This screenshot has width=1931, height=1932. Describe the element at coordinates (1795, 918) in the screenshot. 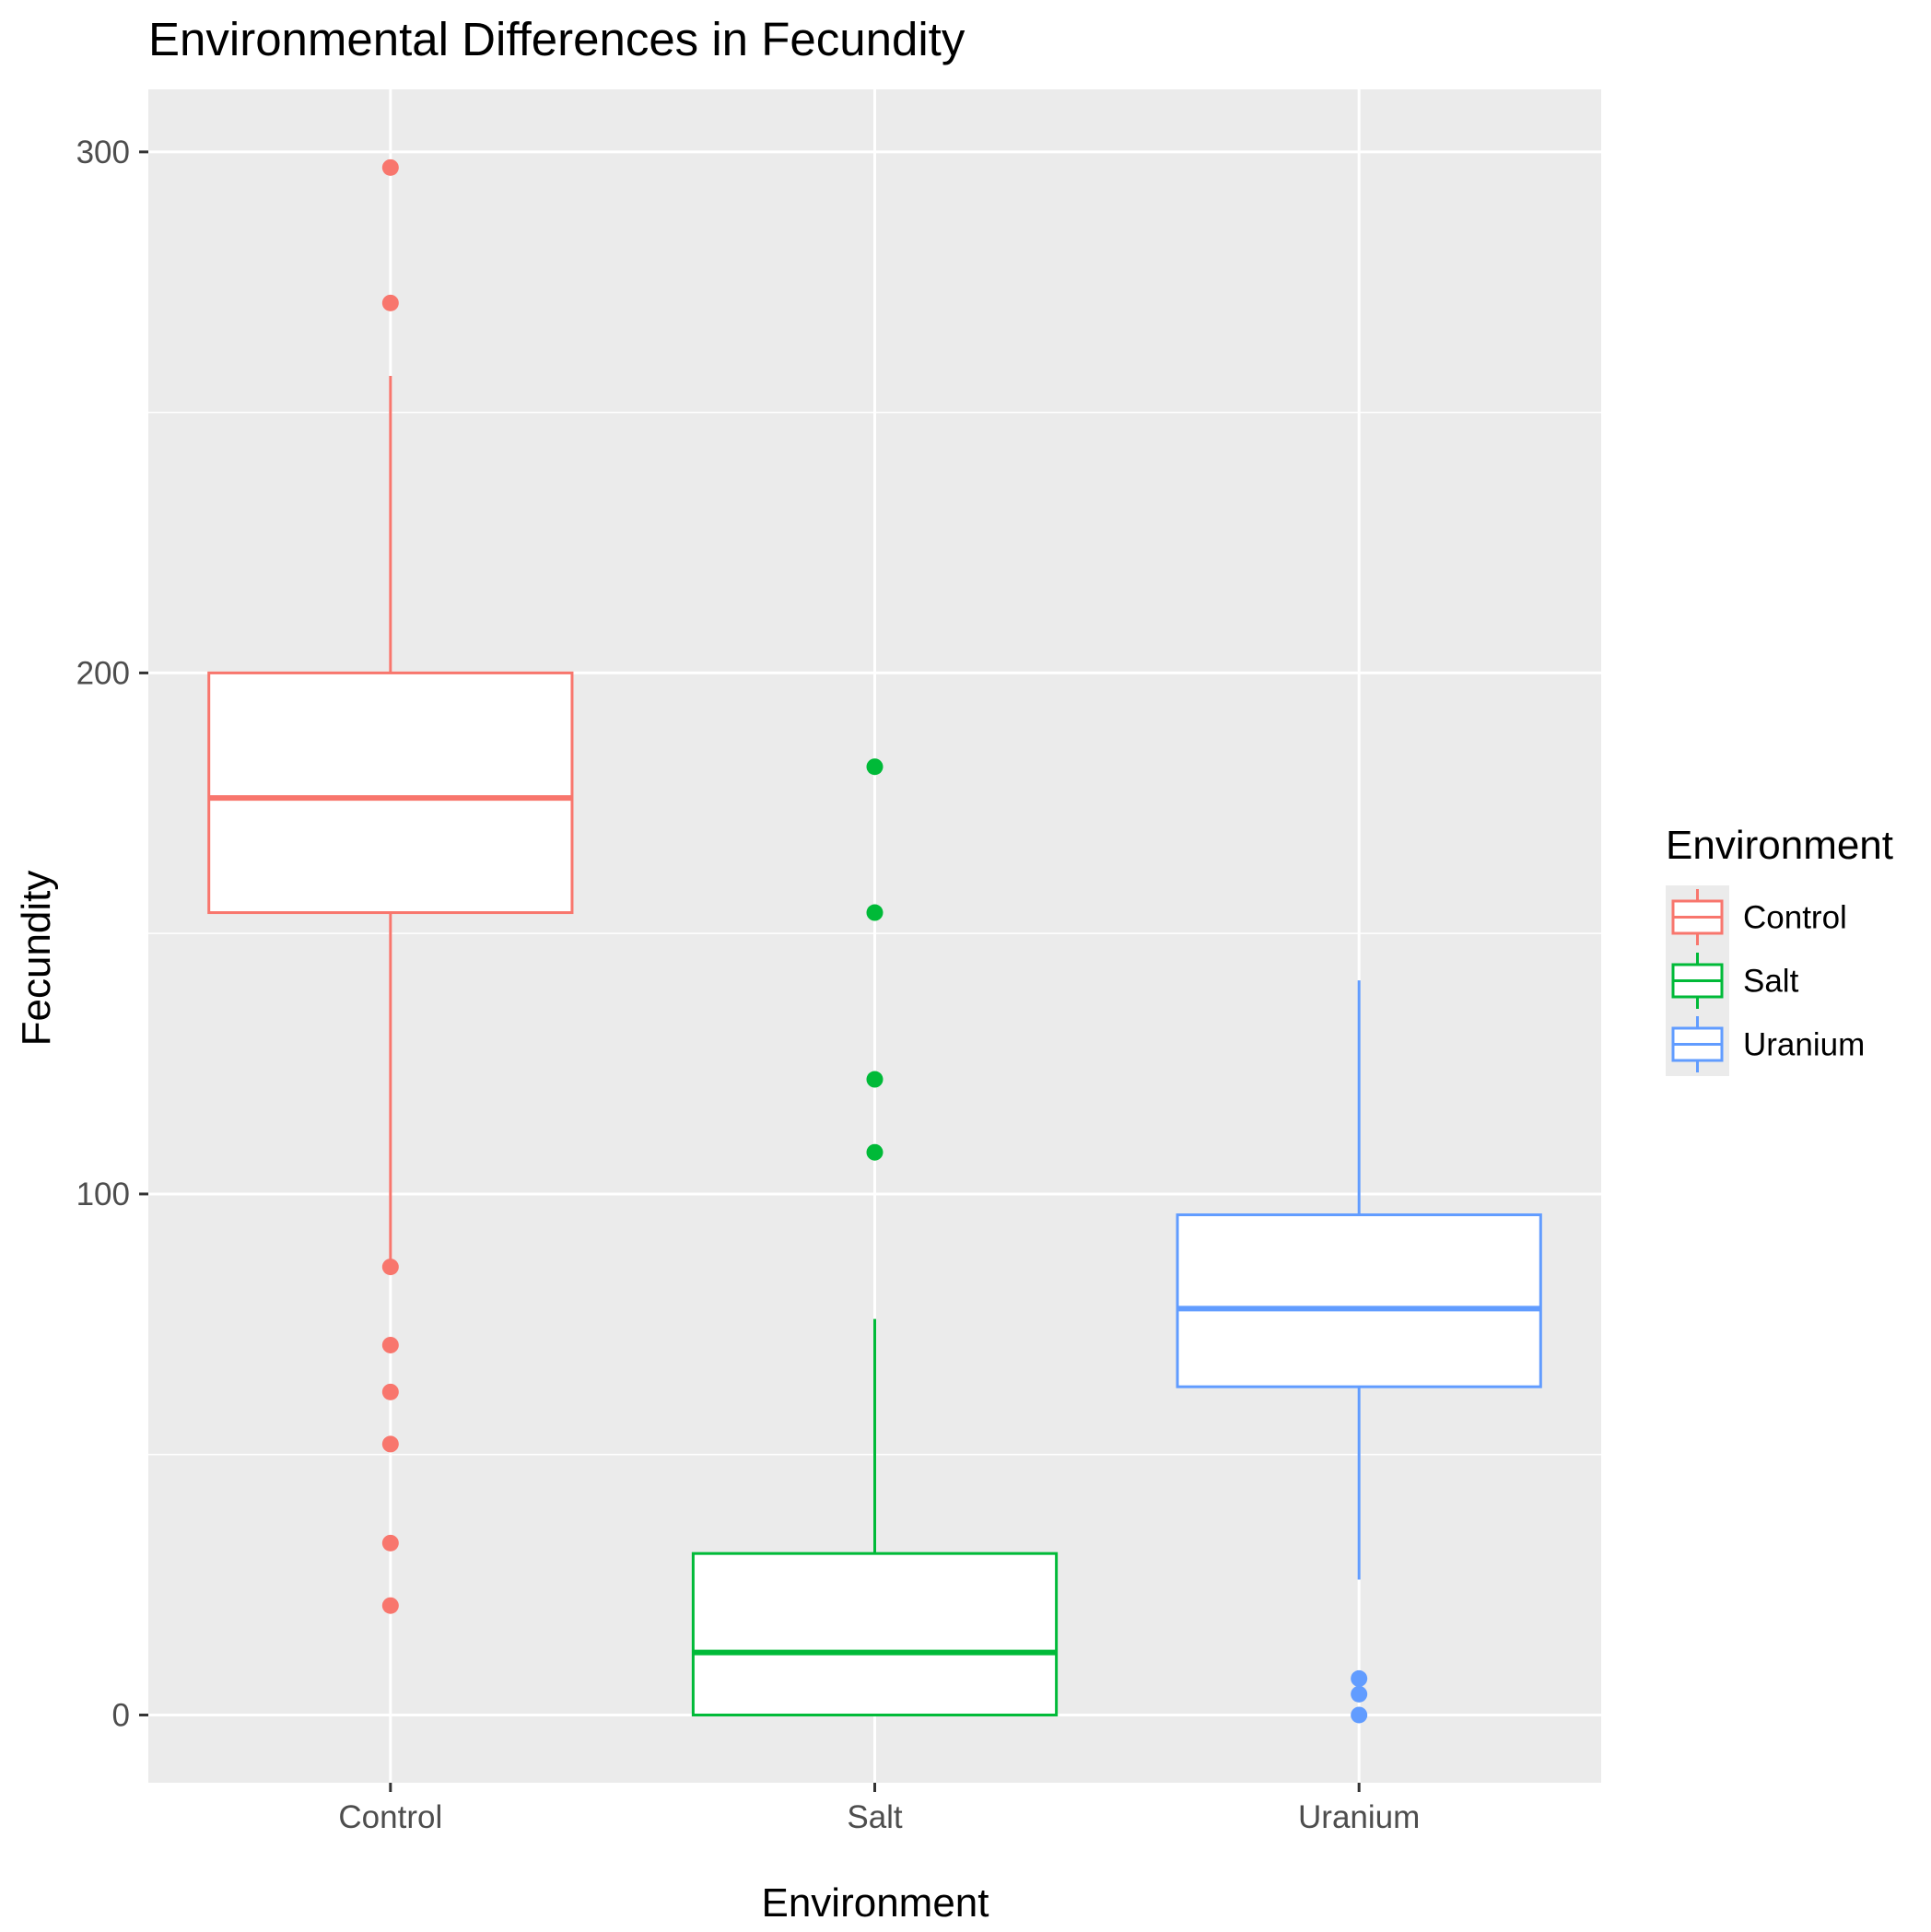

I see `legend-label: Control` at that location.